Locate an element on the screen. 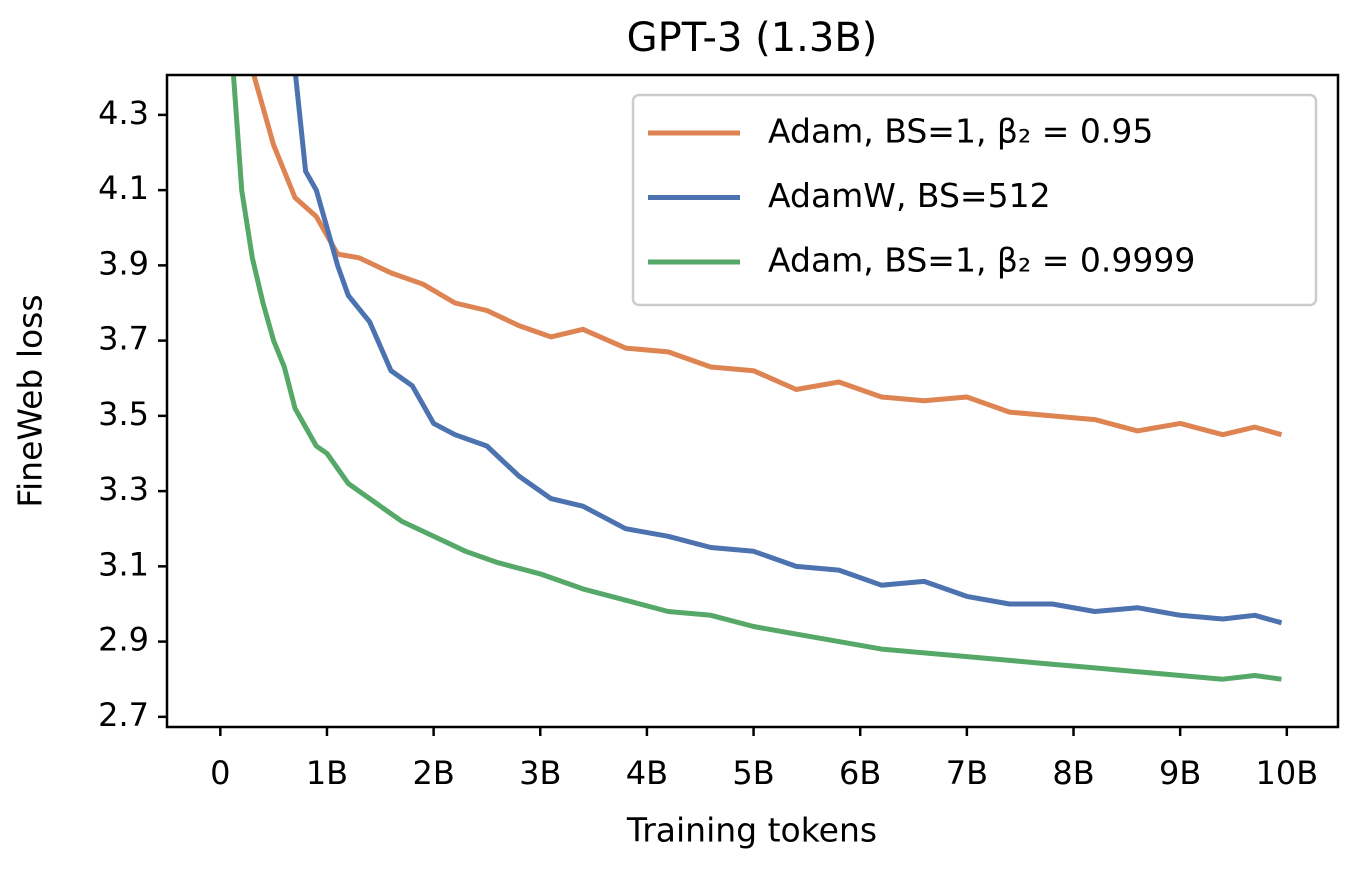  x-tick-label: 7B is located at coordinates (967, 773).